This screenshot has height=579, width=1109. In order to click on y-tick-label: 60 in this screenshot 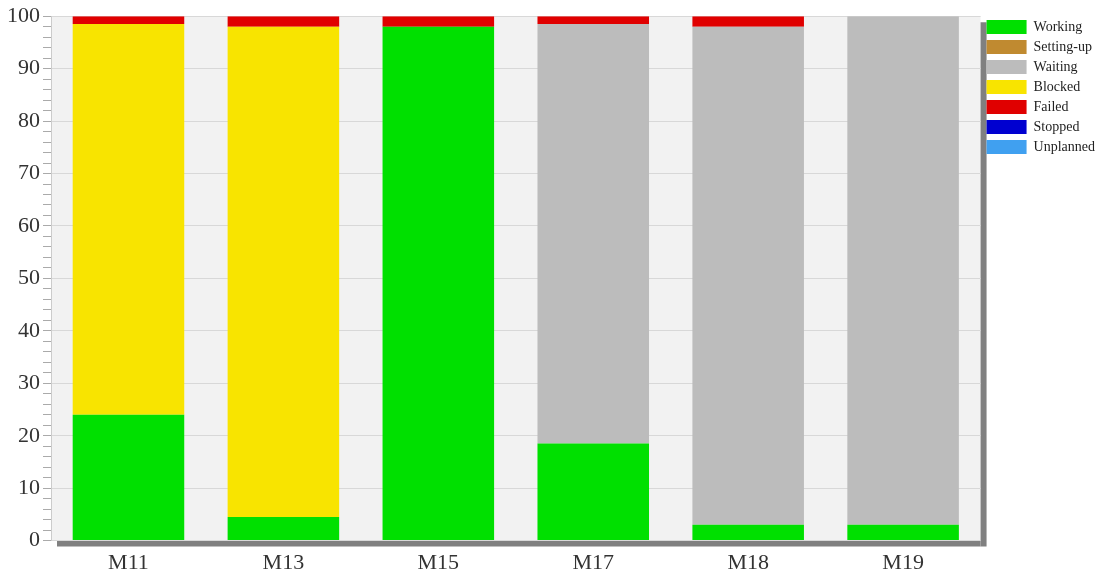, I will do `click(29, 224)`.